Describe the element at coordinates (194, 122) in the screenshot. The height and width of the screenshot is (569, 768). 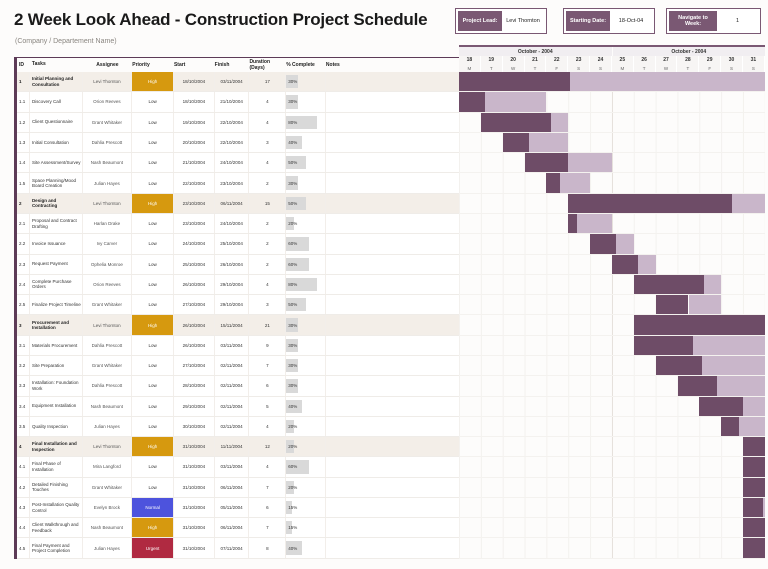
I see `cell-start-date: 19/10/2004` at that location.